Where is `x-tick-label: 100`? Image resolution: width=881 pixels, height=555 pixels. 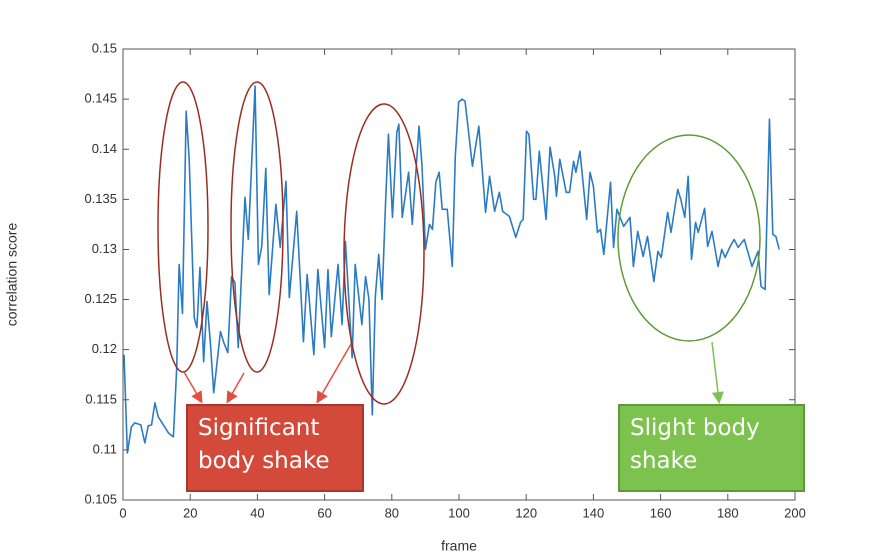 x-tick-label: 100 is located at coordinates (459, 512).